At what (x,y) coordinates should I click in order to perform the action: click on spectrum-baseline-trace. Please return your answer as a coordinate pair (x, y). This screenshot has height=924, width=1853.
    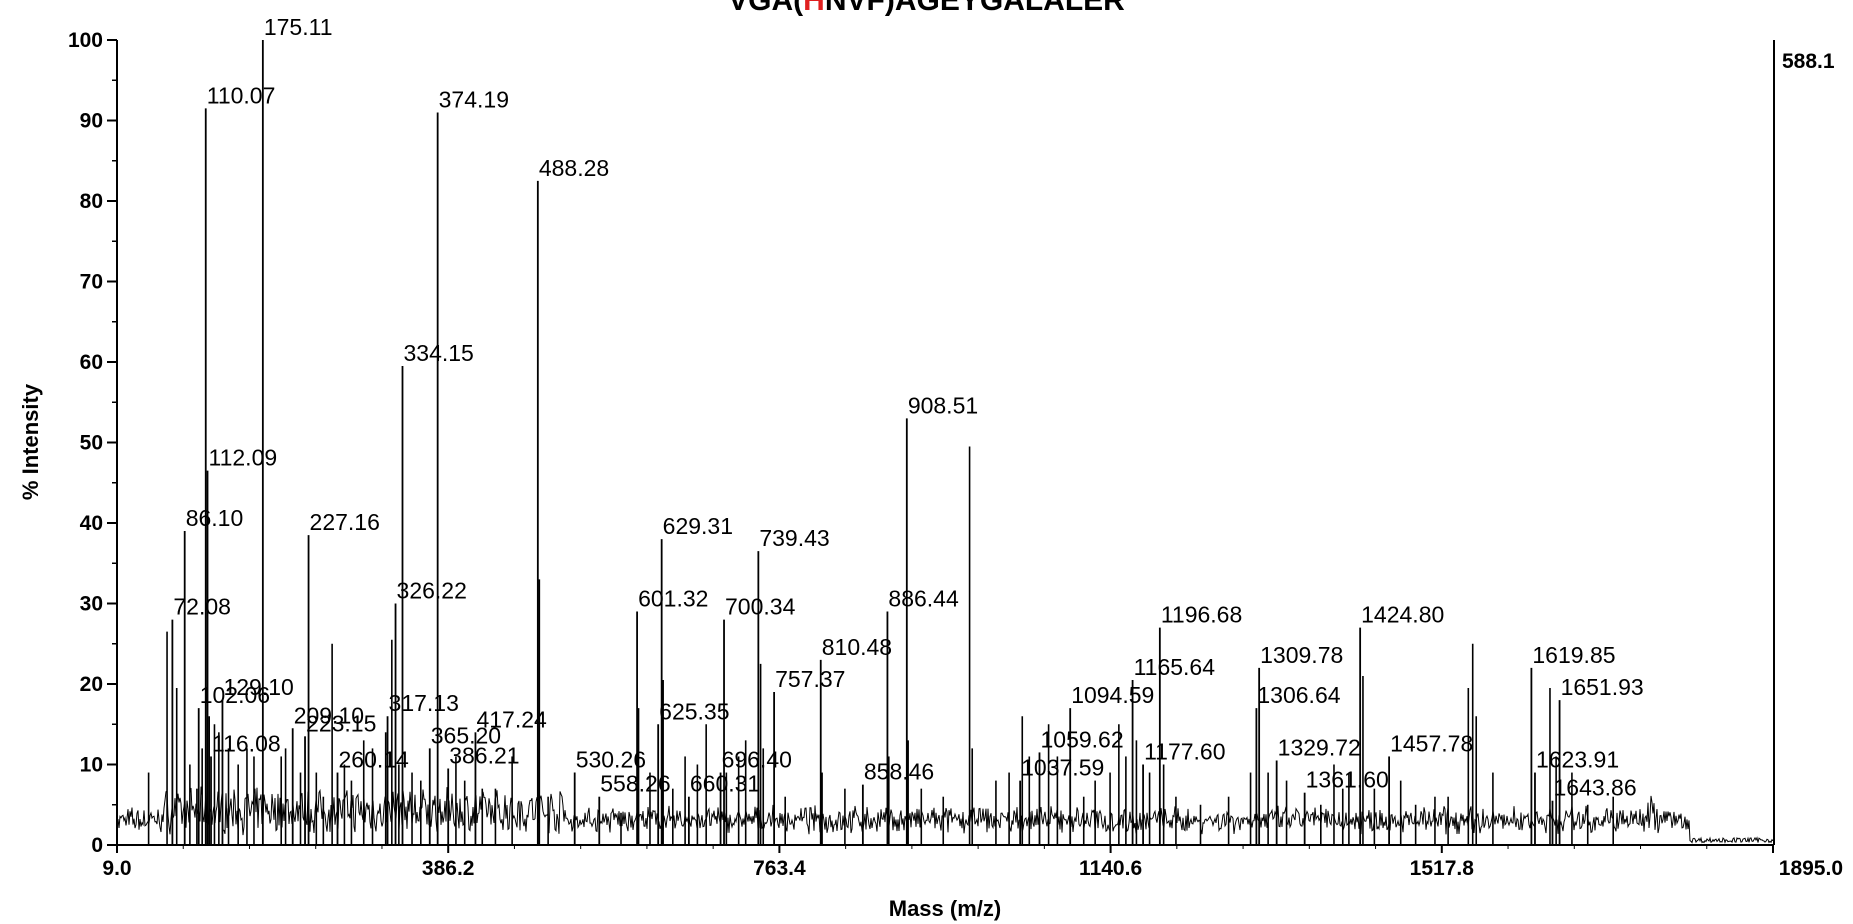
    Looking at the image, I should click on (945, 815).